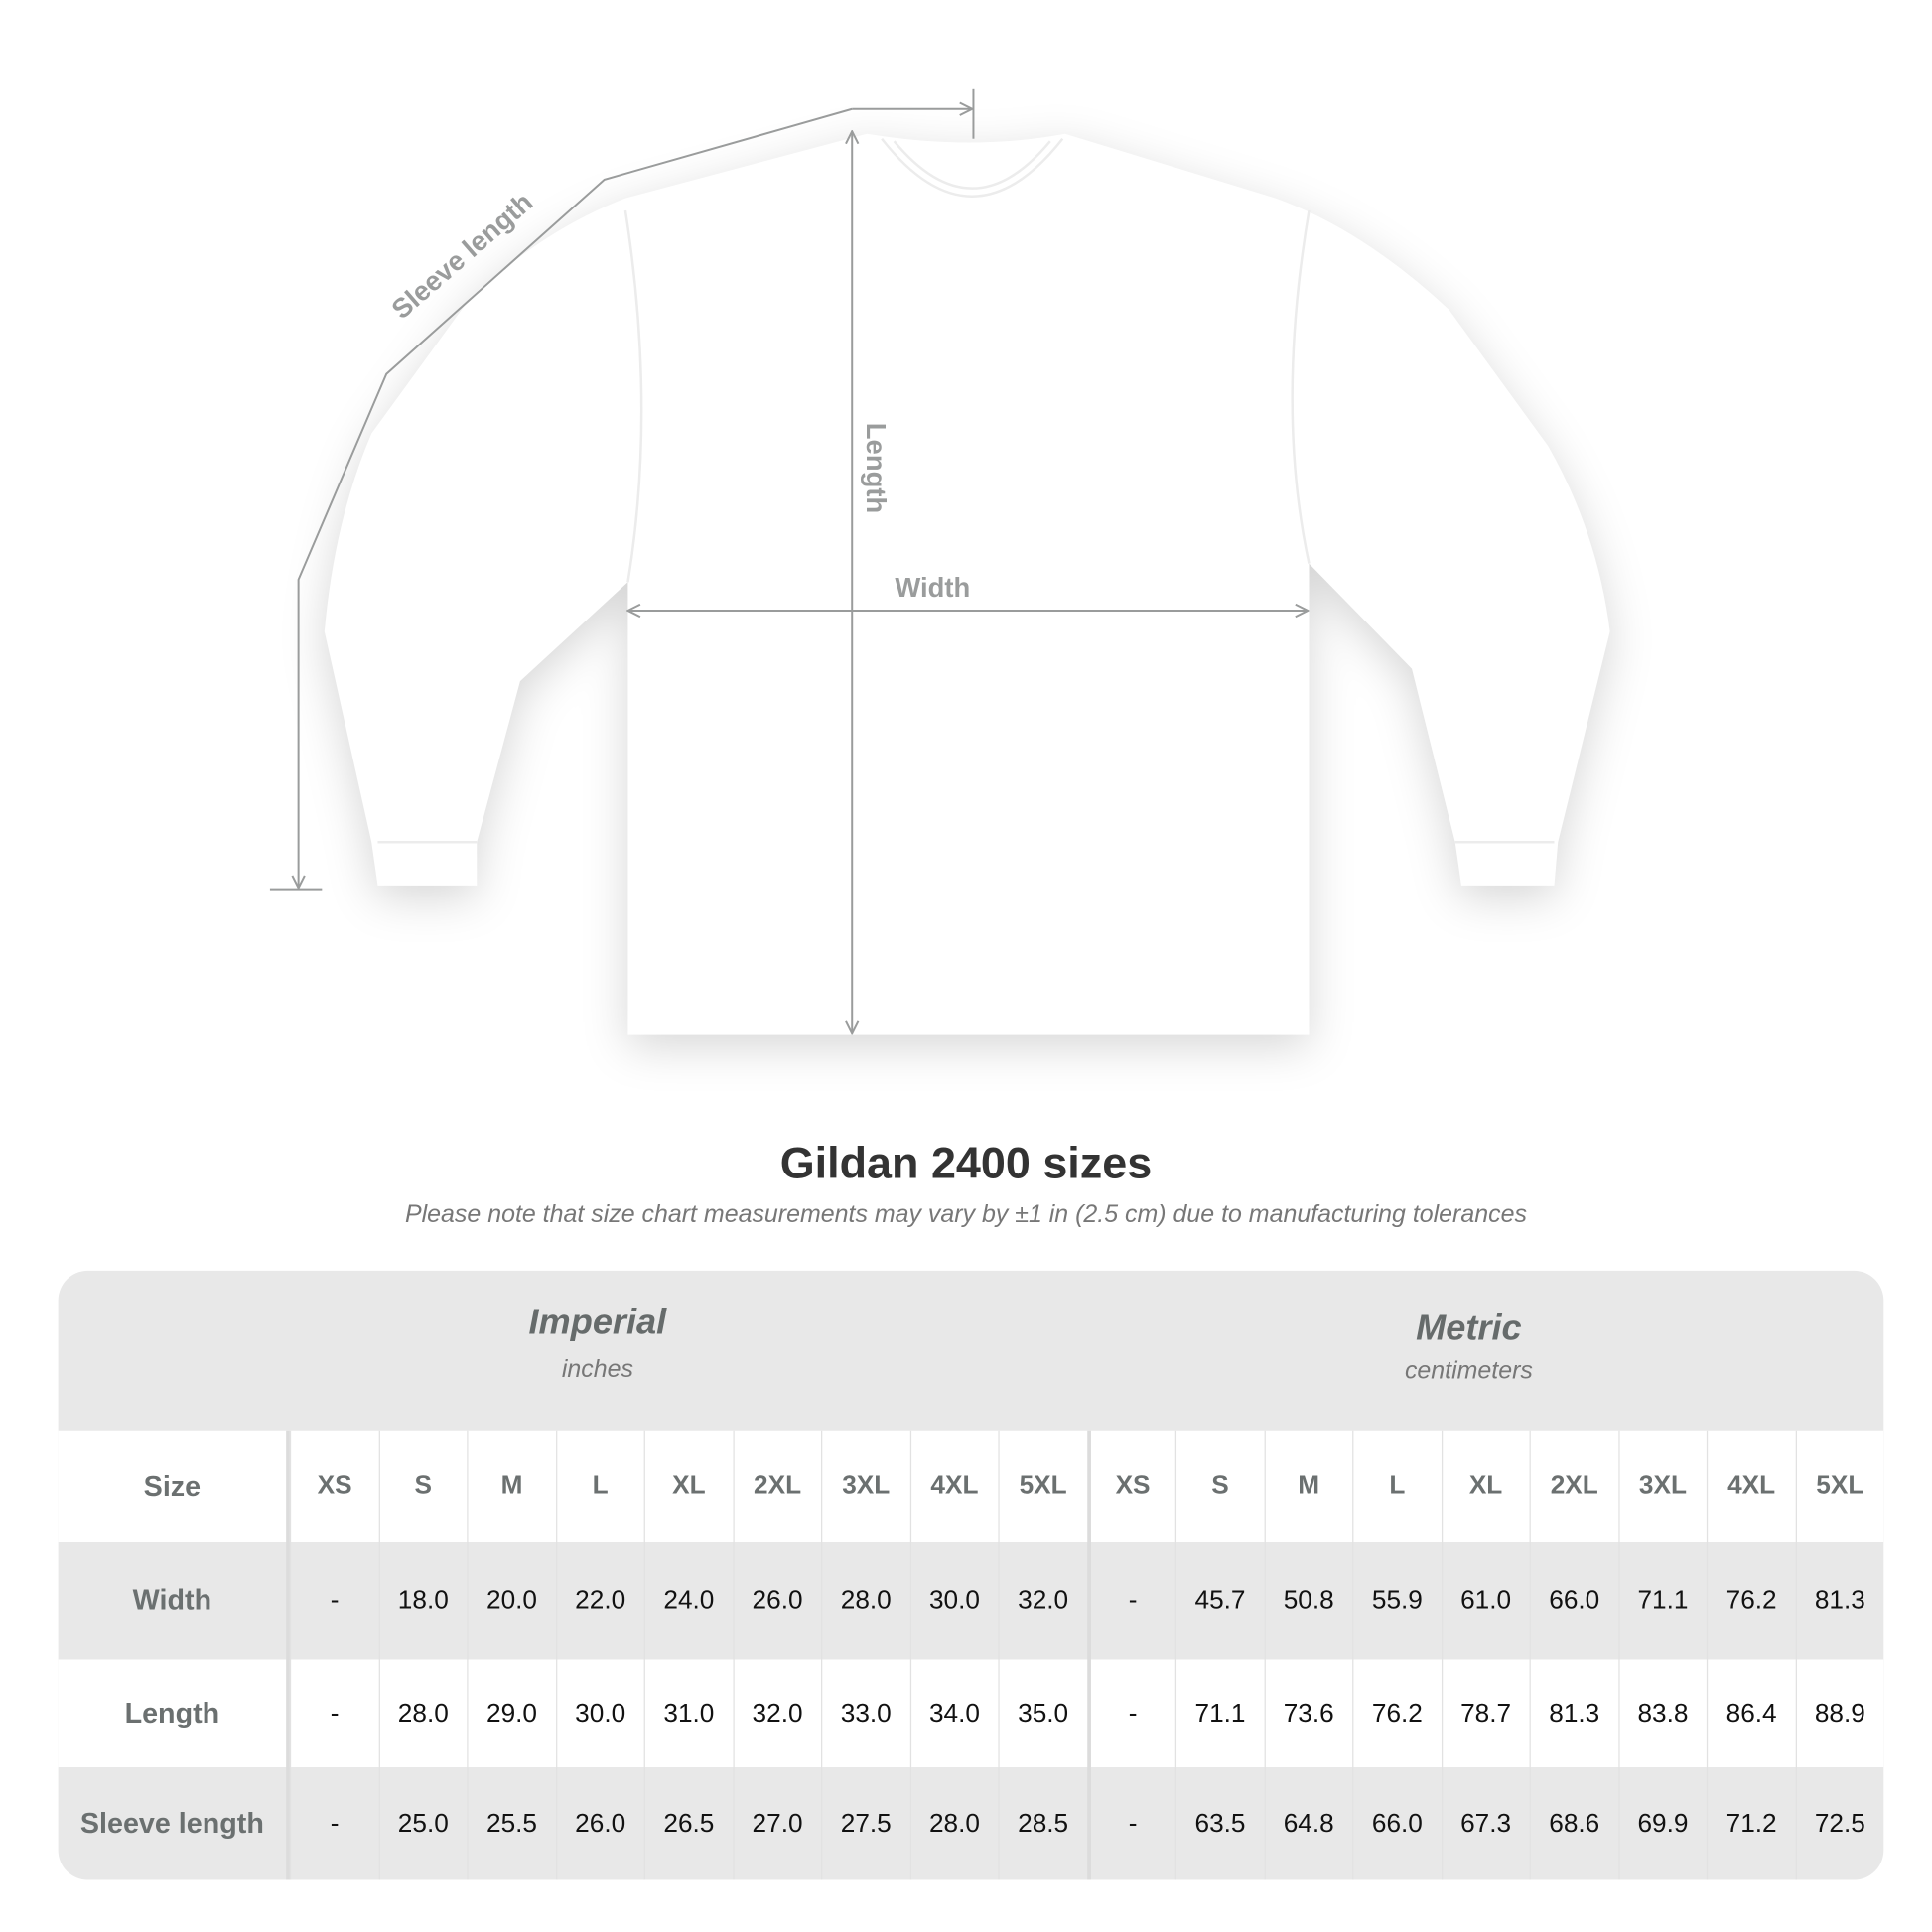 This screenshot has width=1932, height=1932. I want to click on table-cell: 83.8, so click(1662, 1714).